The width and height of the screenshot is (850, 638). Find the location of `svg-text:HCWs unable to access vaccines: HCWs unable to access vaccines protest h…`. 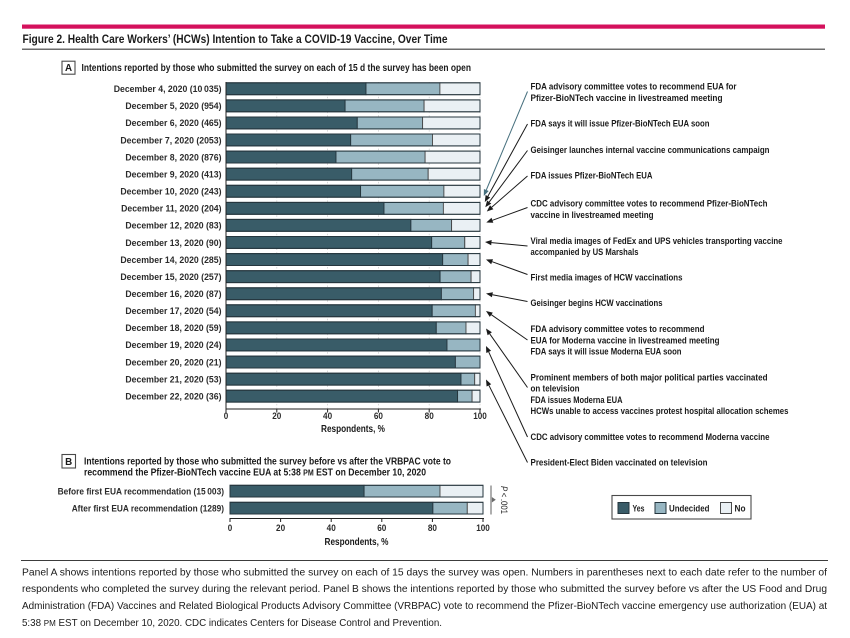

svg-text:HCWs unable to access vaccines: HCWs unable to access vaccines protest h… is located at coordinates (660, 411).